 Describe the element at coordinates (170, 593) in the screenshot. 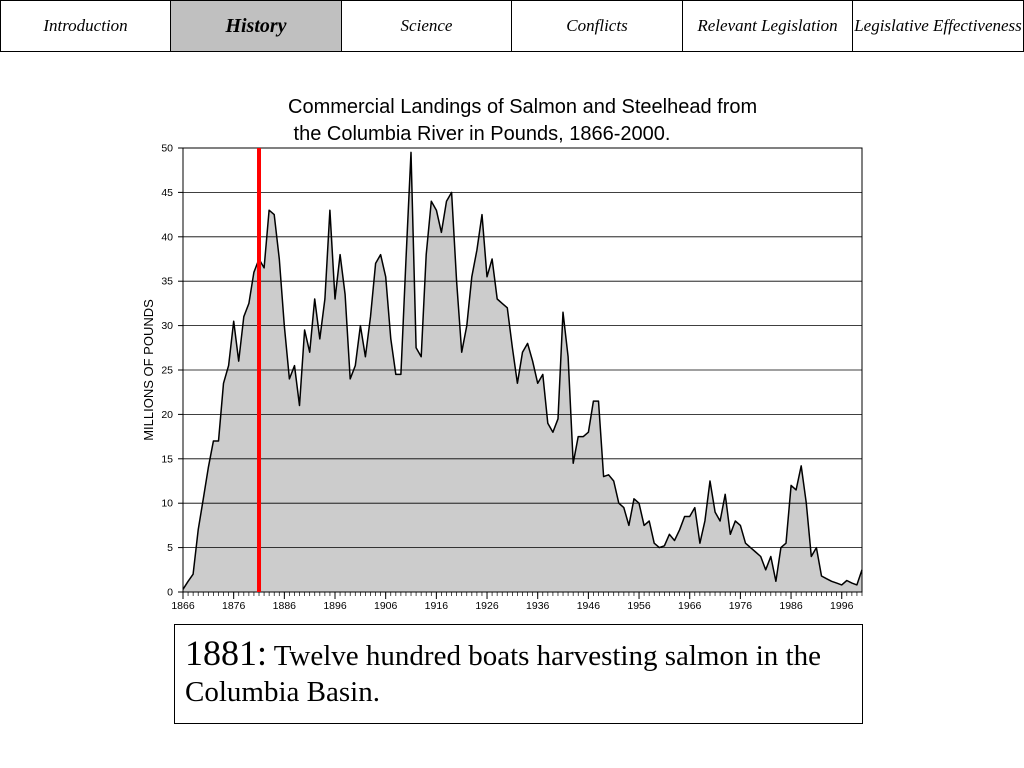

I see `y-tick-label: 0` at that location.